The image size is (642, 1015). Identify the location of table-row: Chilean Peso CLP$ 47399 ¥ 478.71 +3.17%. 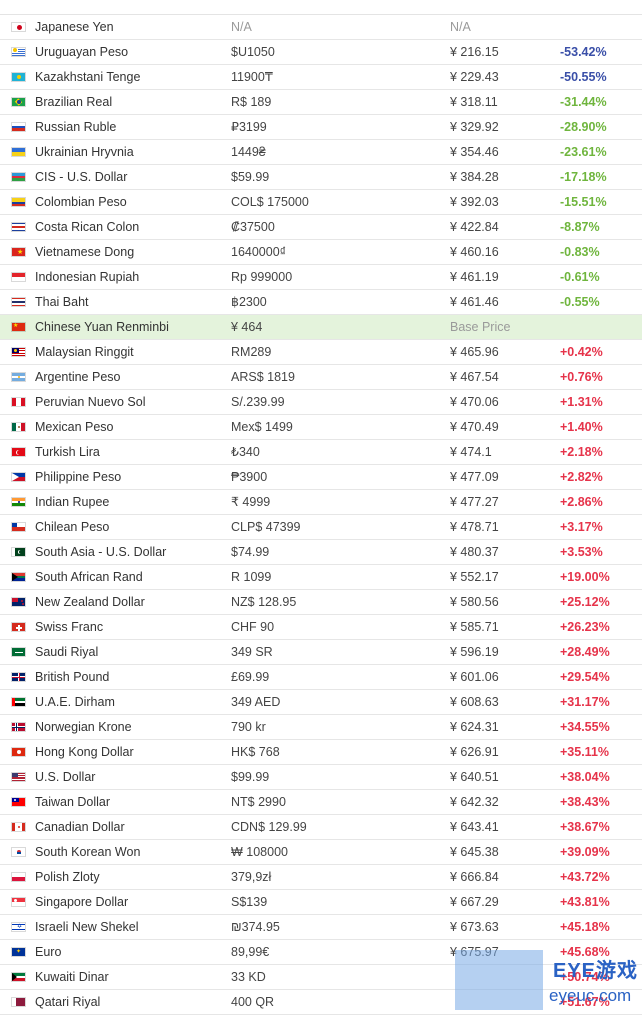
(321, 527).